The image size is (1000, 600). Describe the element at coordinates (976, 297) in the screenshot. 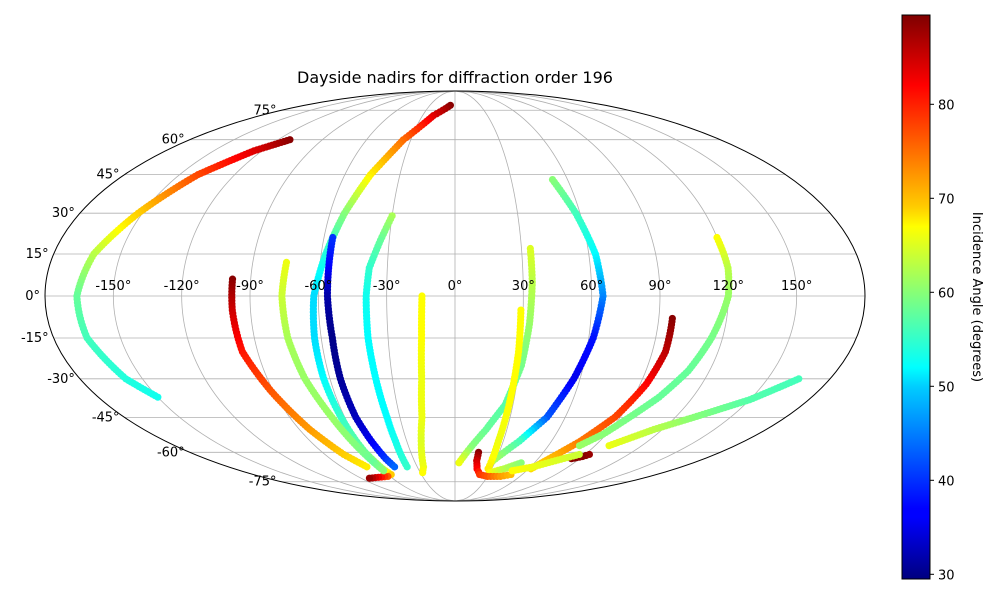

I see `colorbar-label: Incidence Angle (degrees)` at that location.